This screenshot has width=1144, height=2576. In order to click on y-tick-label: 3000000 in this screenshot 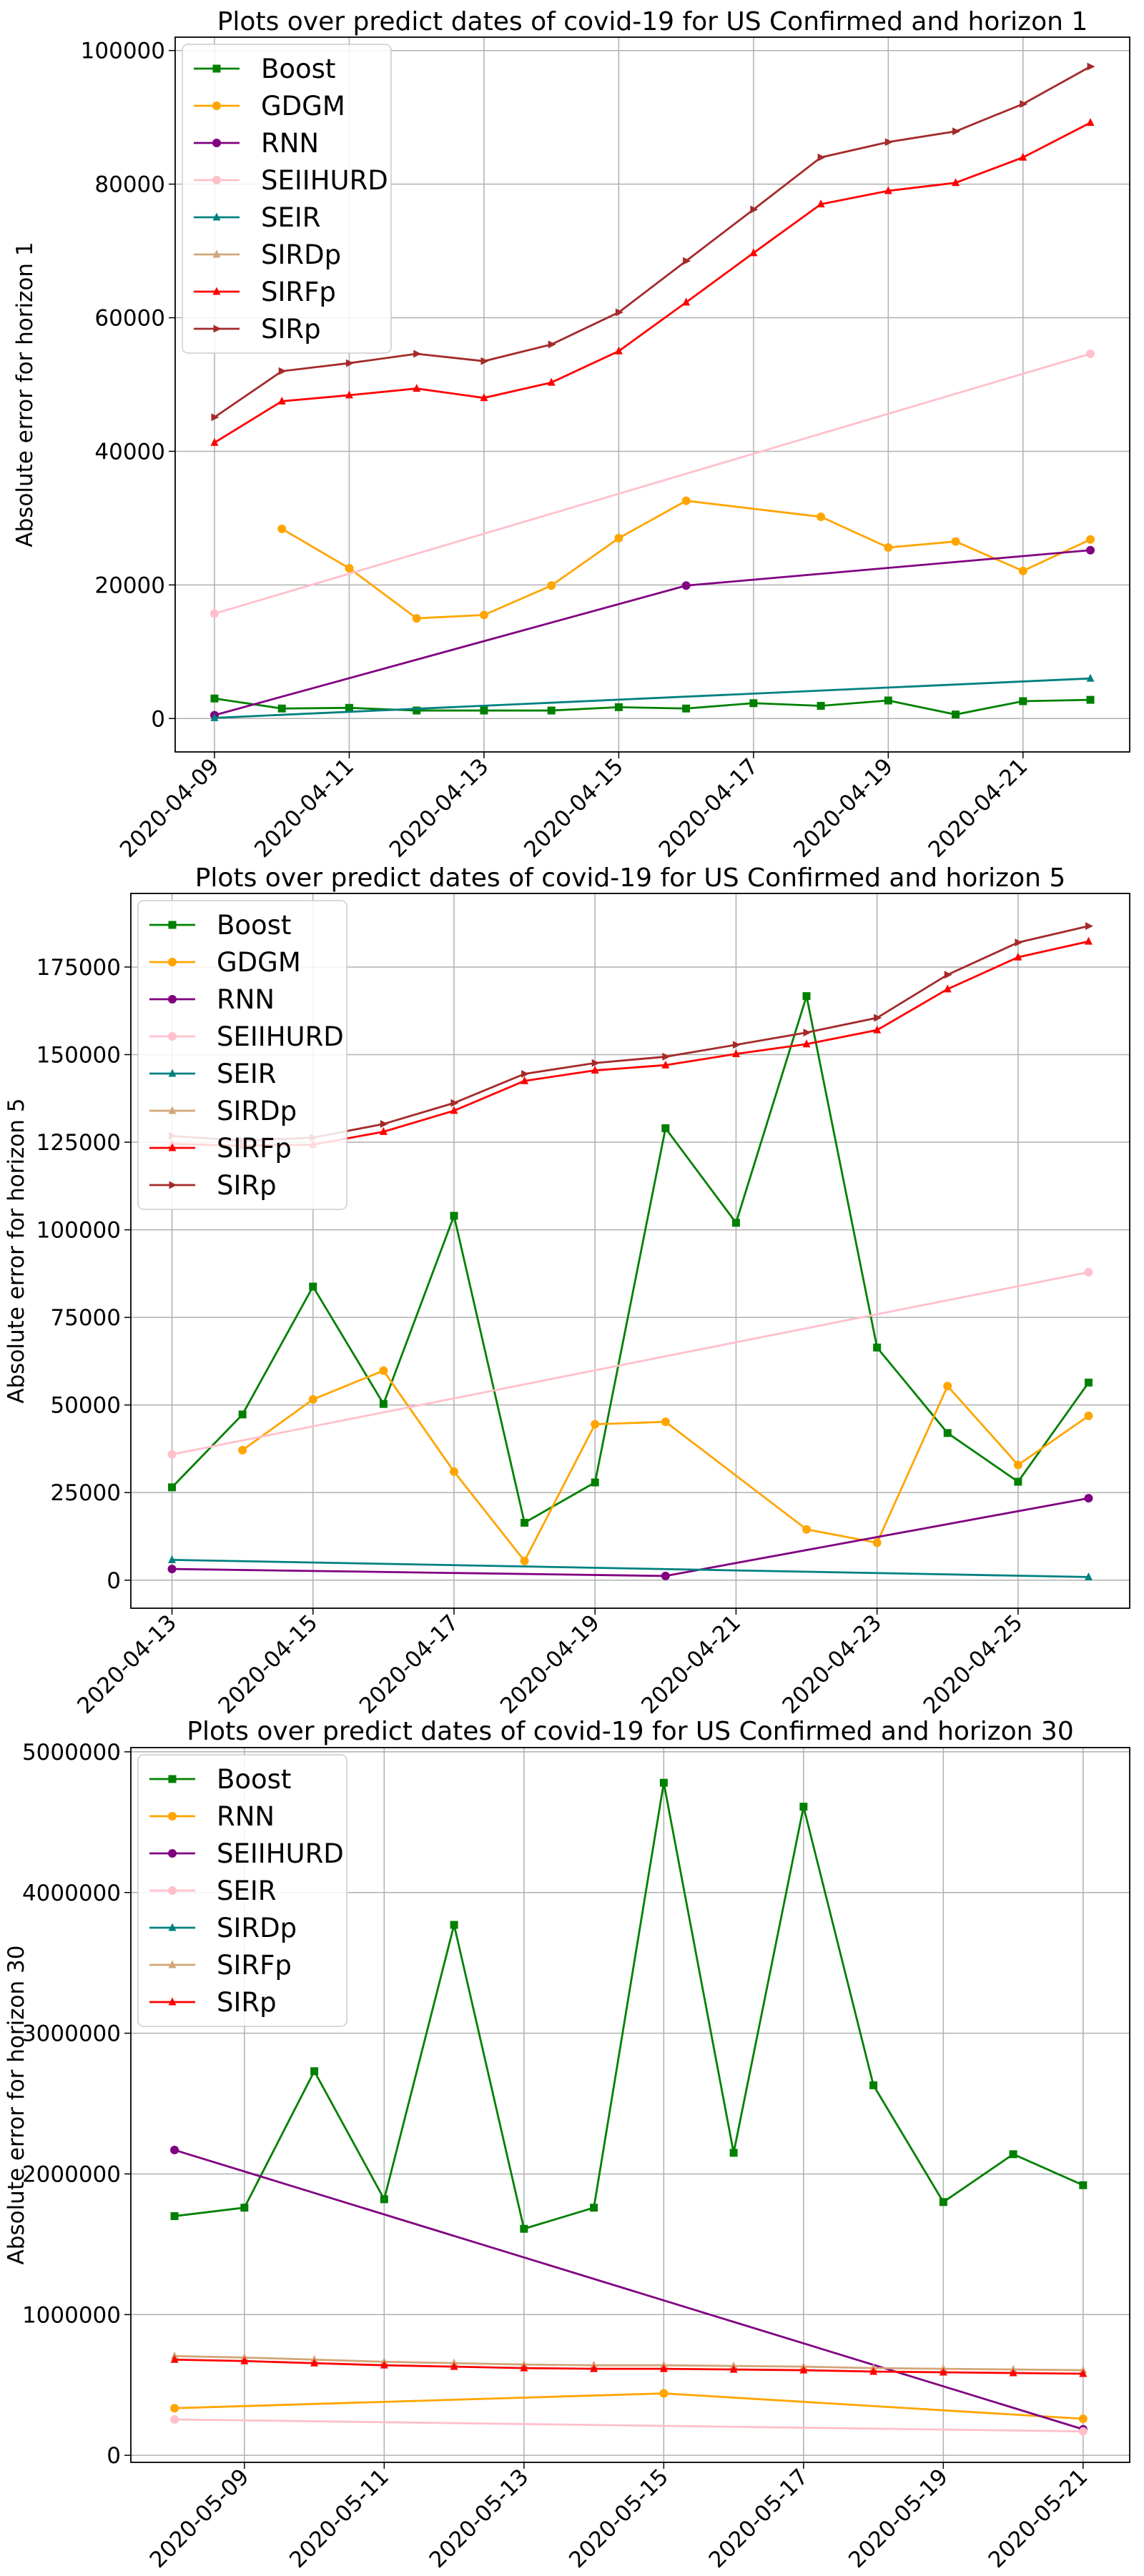, I will do `click(71, 2034)`.